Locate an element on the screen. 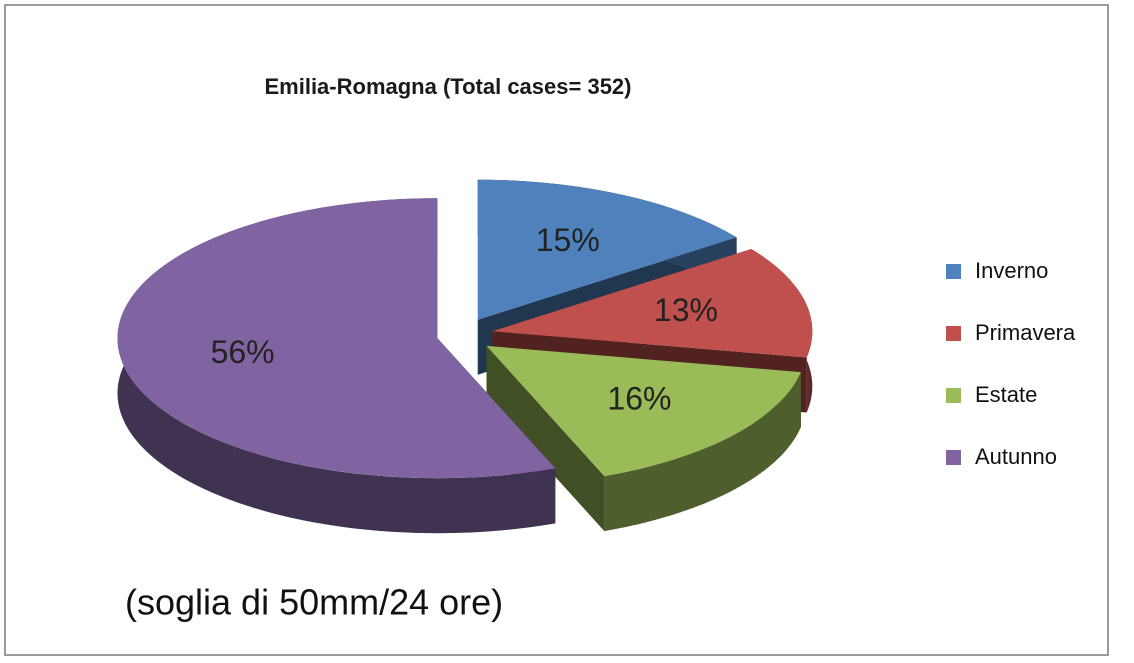  legend-label: Estate is located at coordinates (1006, 394).